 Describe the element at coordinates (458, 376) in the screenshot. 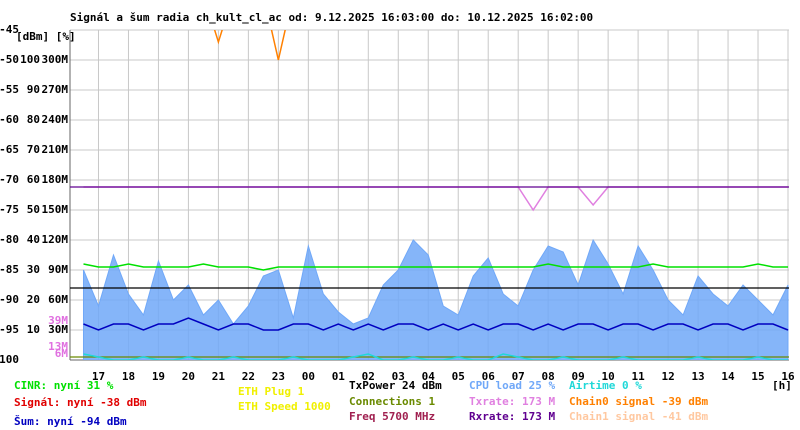

I see `x-tick-label: 05` at that location.